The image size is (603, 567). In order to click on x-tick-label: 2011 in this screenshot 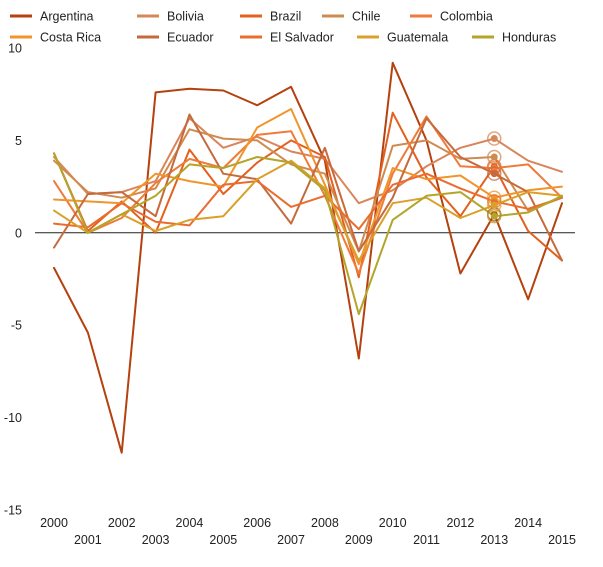, I will do `click(426, 540)`.